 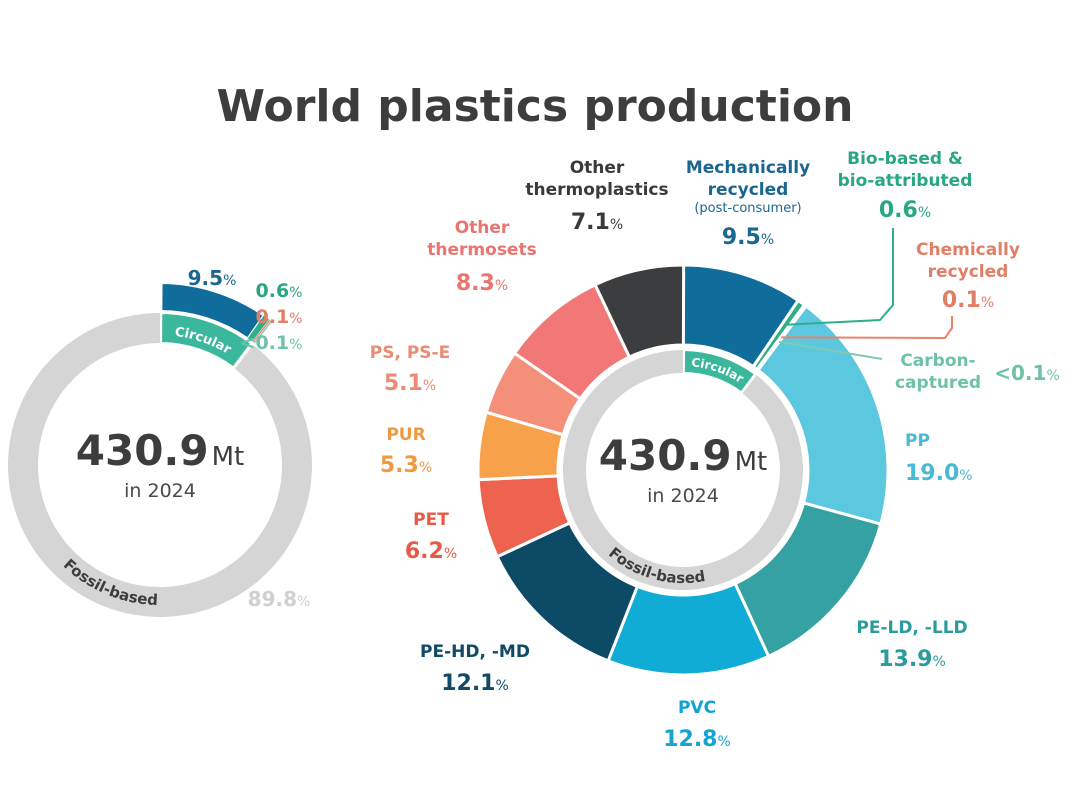 I want to click on value-pp-number: 19.0, so click(x=932, y=473).